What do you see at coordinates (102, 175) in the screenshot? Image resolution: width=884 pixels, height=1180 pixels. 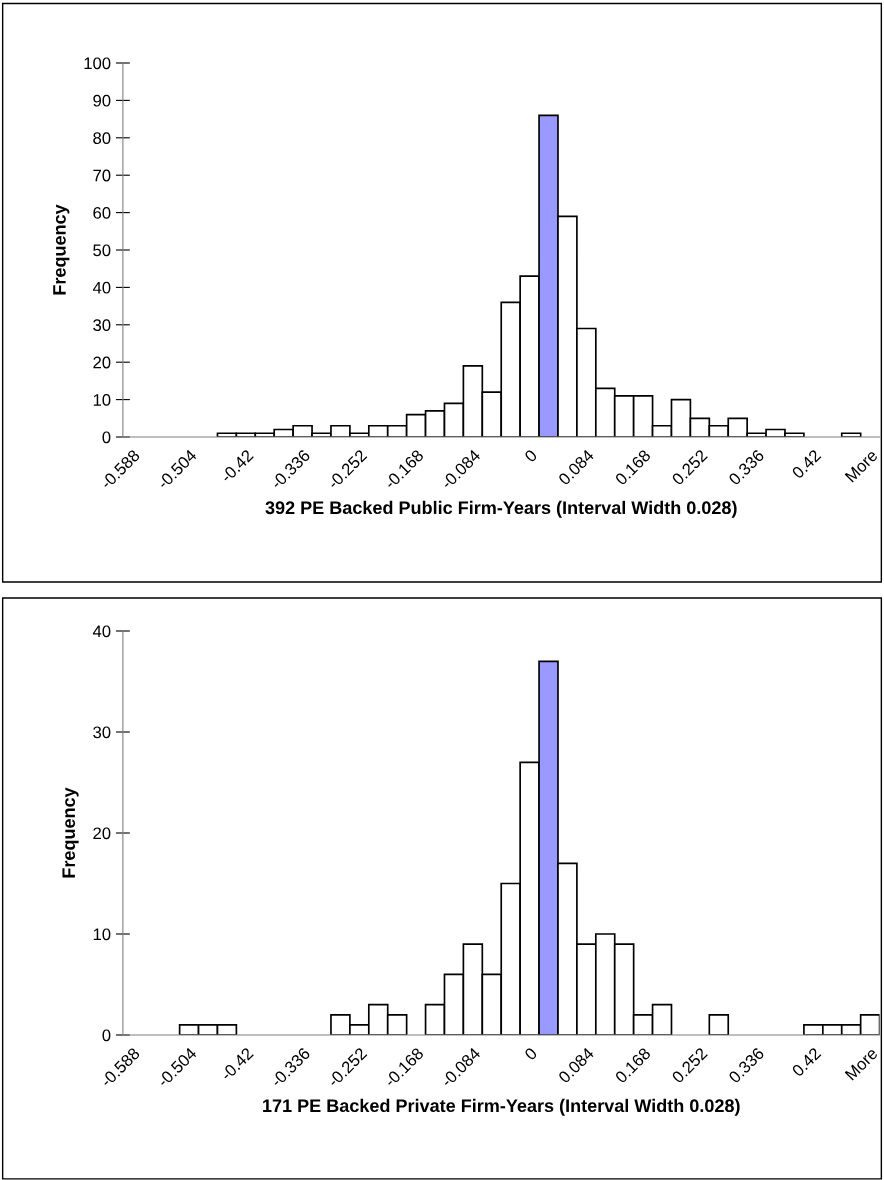 I see `y-tick-label: 70` at bounding box center [102, 175].